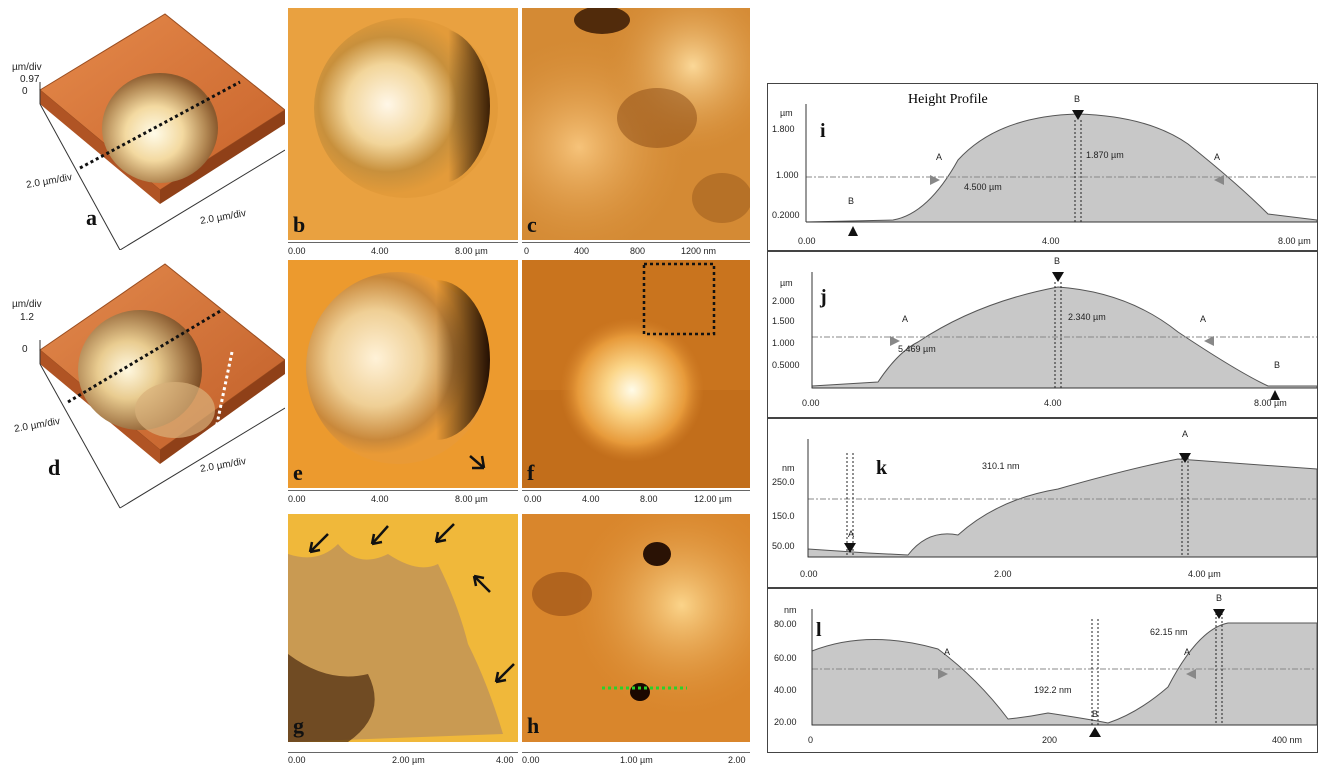 This screenshot has height=767, width=1318. I want to click on profile-l-annotation: 192.2 nm, so click(1053, 690).